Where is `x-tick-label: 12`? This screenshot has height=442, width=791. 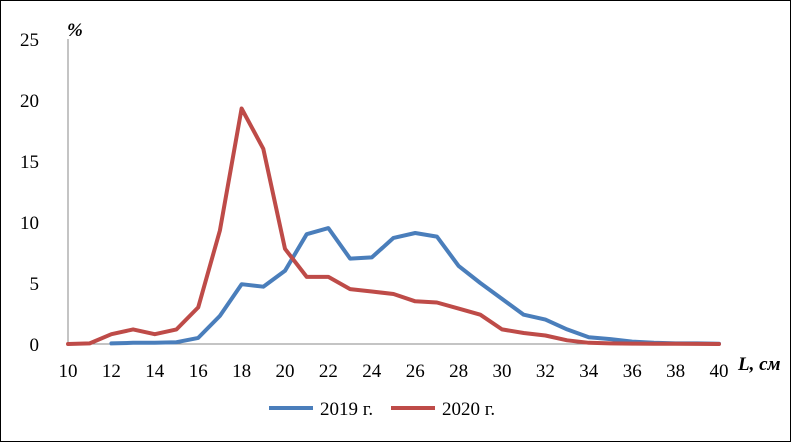
x-tick-label: 12 is located at coordinates (111, 371).